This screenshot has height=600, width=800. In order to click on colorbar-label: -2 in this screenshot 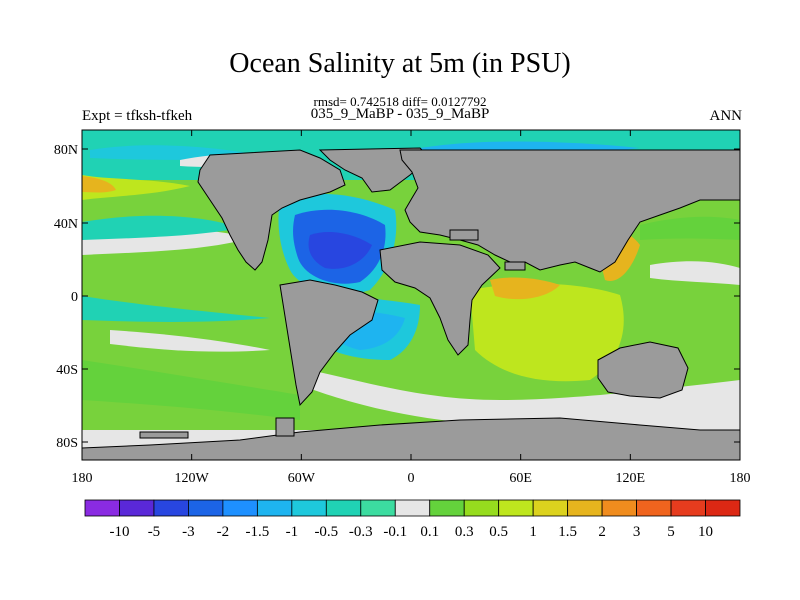, I will do `click(223, 532)`.